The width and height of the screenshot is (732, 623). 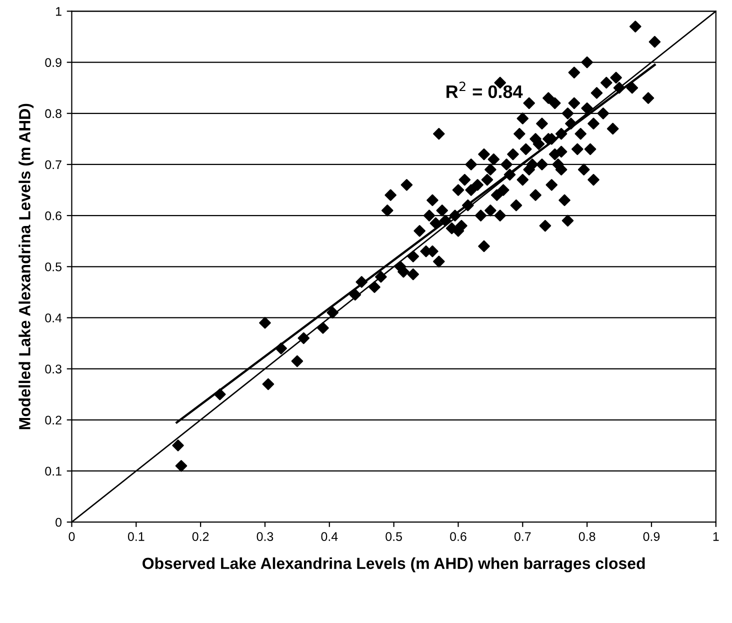 I want to click on y-tick-label: 0.4, so click(x=53, y=318).